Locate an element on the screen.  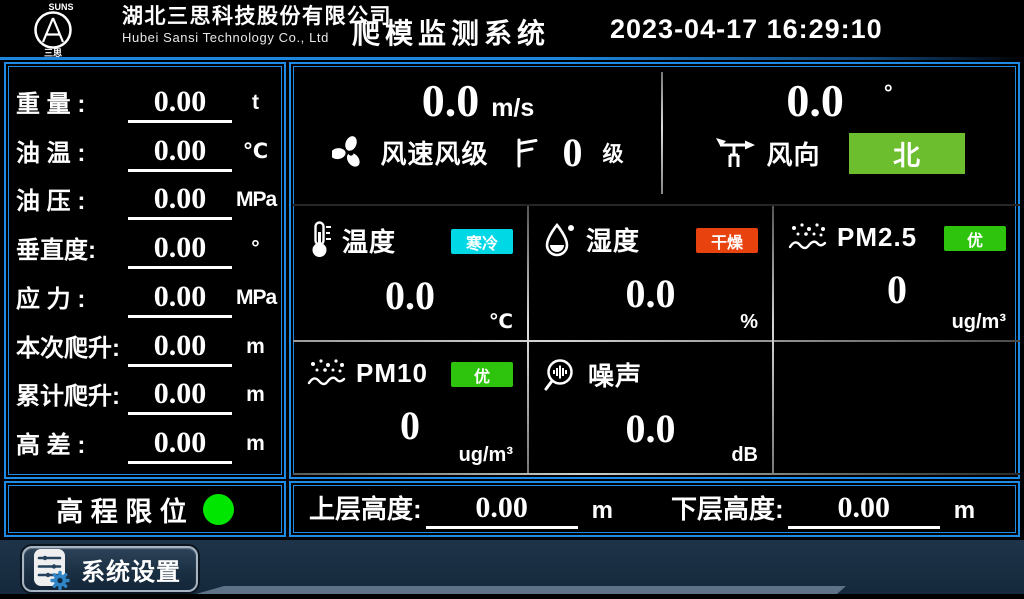
lower-height-unit: m is located at coordinates (964, 510).